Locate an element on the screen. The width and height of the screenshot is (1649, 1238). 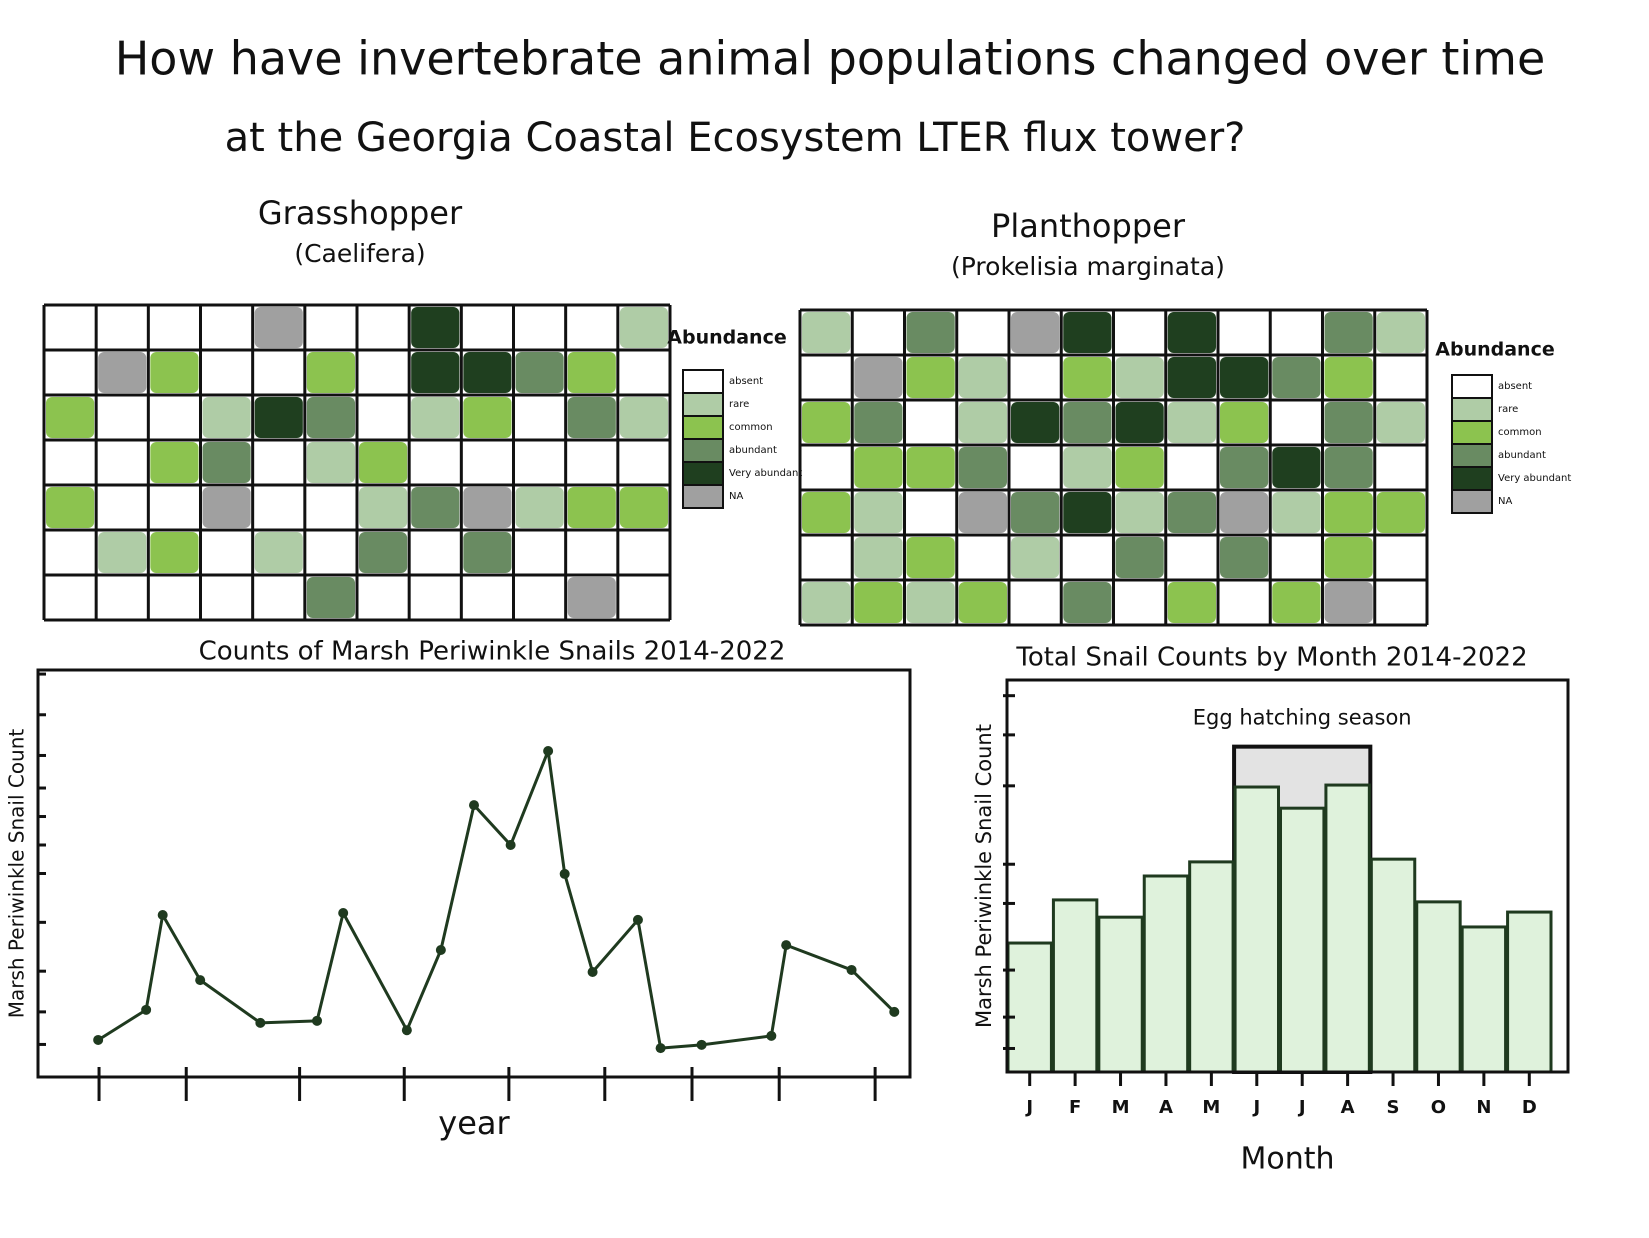
x-tick-label: A is located at coordinates (1166, 1107).